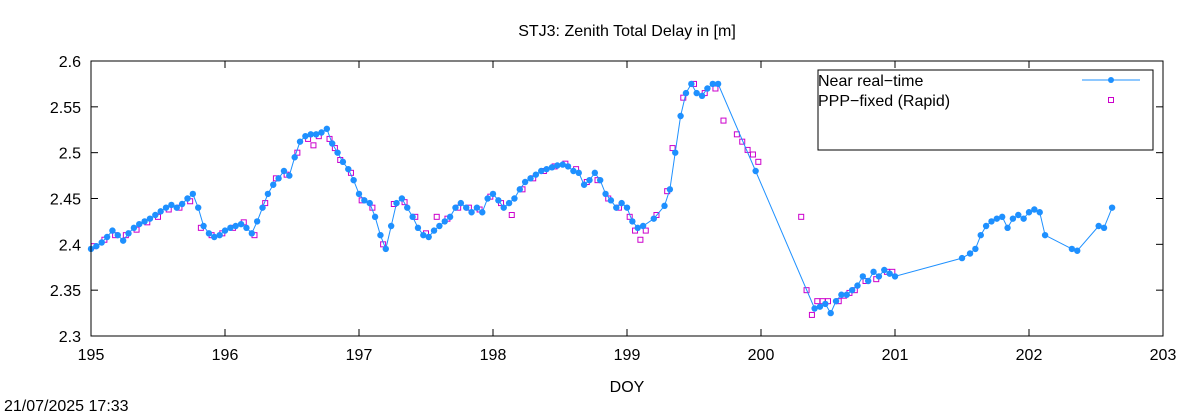 The width and height of the screenshot is (1200, 420). What do you see at coordinates (627, 355) in the screenshot?
I see `x-tick-label: 199` at bounding box center [627, 355].